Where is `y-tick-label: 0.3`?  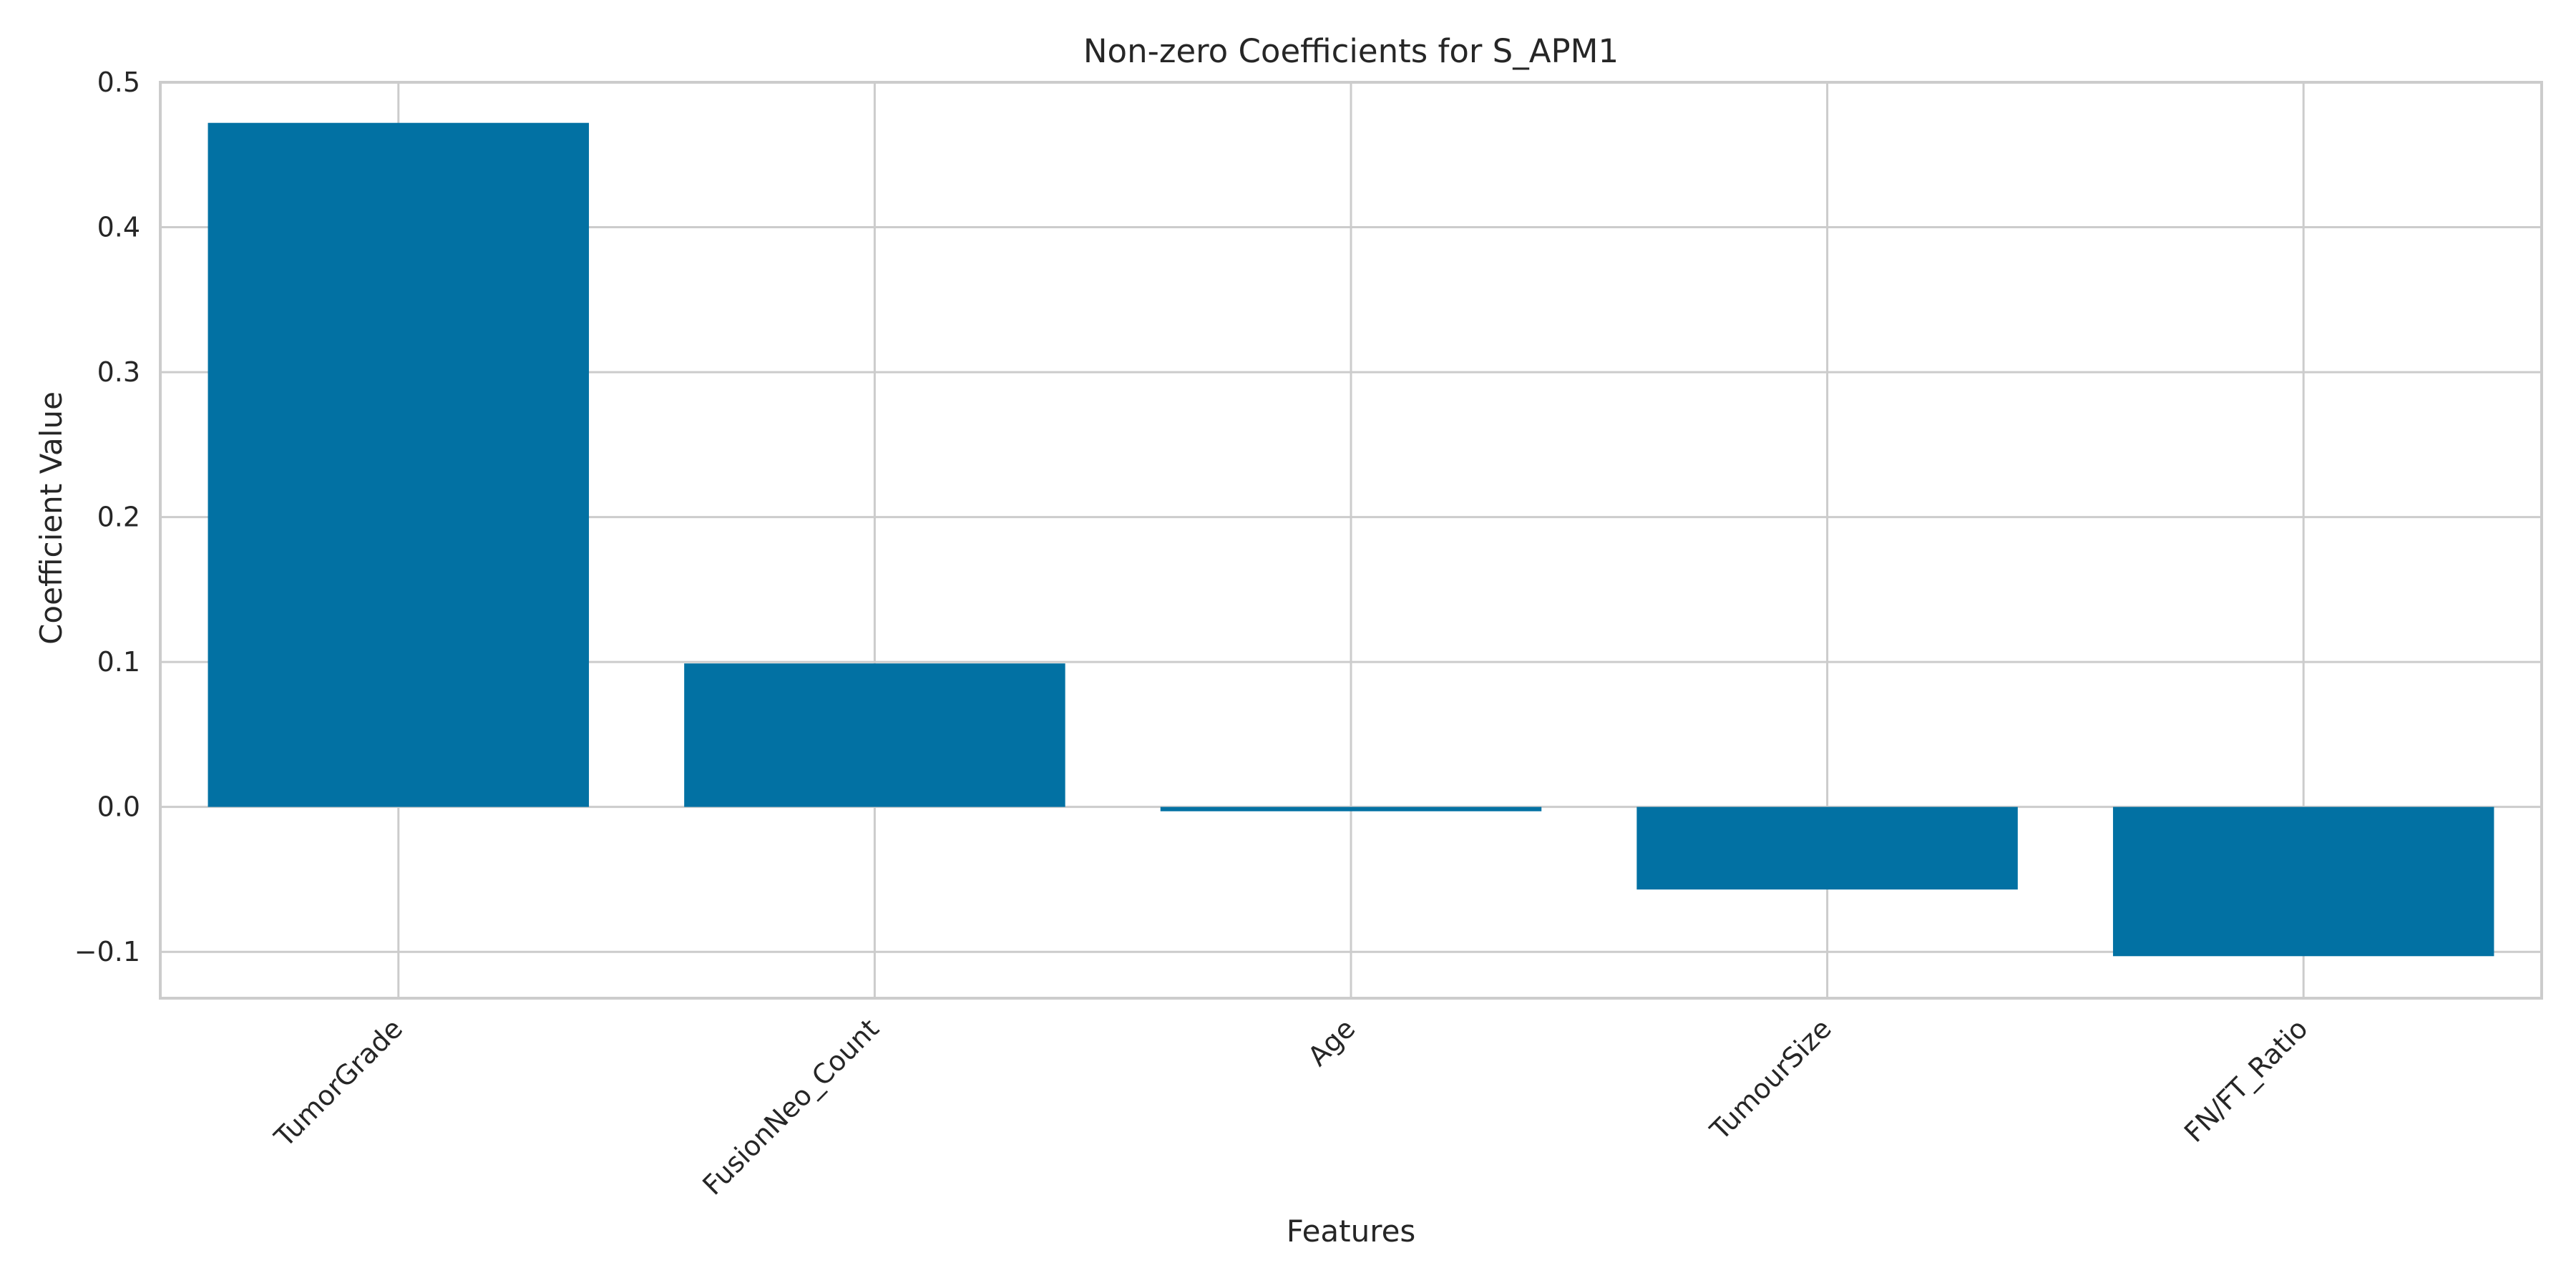 y-tick-label: 0.3 is located at coordinates (118, 372).